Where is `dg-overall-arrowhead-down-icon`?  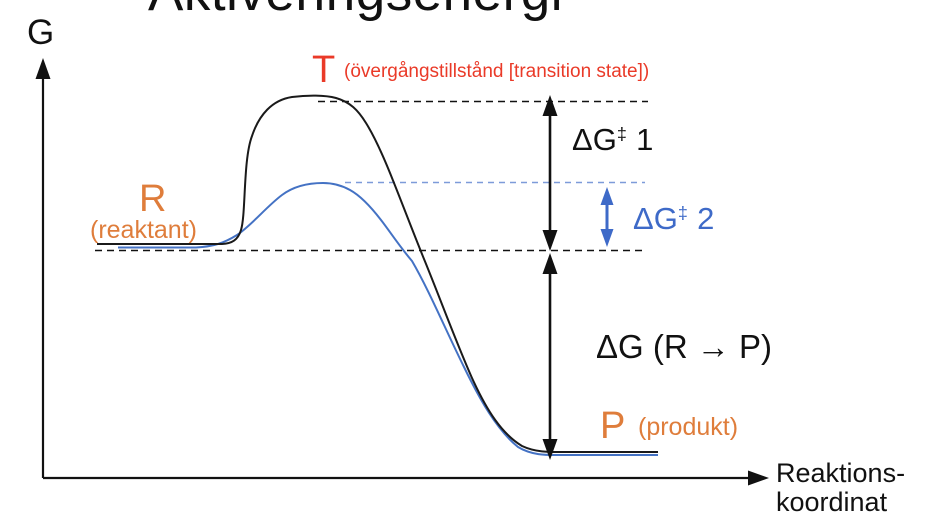 dg-overall-arrowhead-down-icon is located at coordinates (550, 449).